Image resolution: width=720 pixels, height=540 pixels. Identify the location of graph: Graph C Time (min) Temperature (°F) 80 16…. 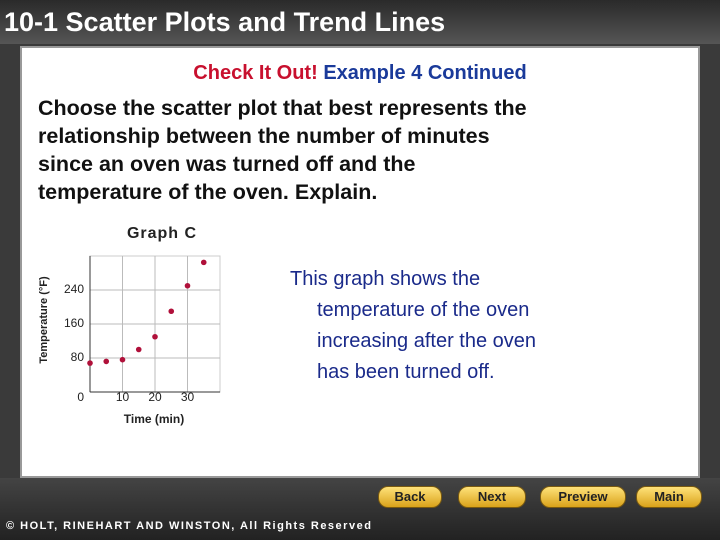
(129, 325).